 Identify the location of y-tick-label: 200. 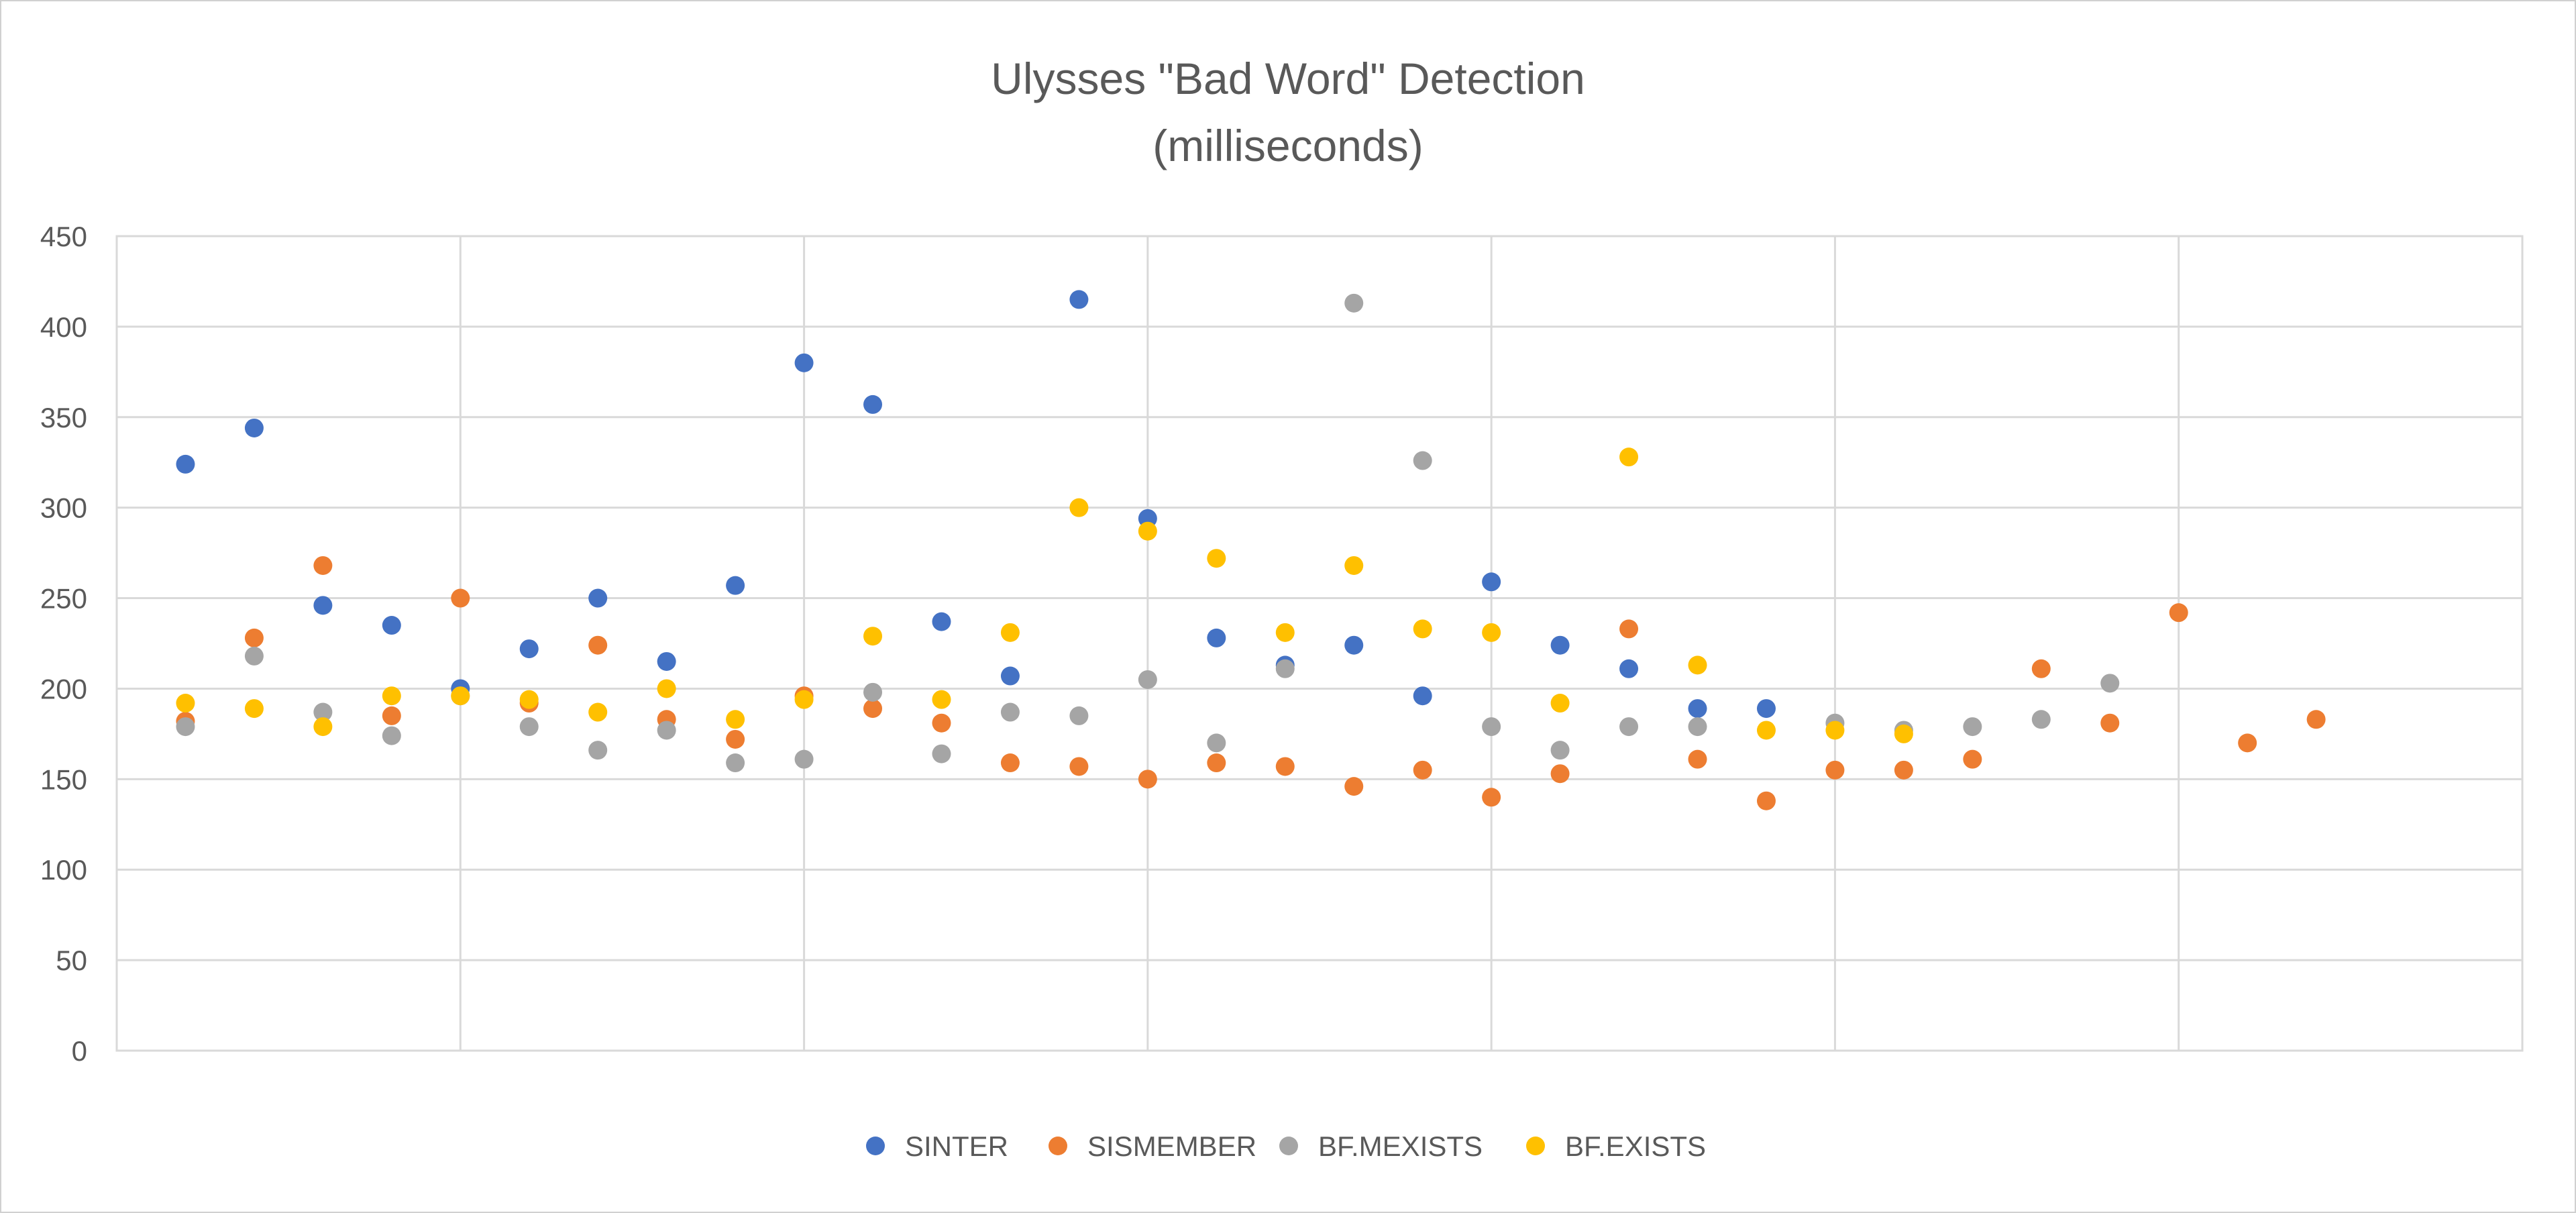
(63, 688).